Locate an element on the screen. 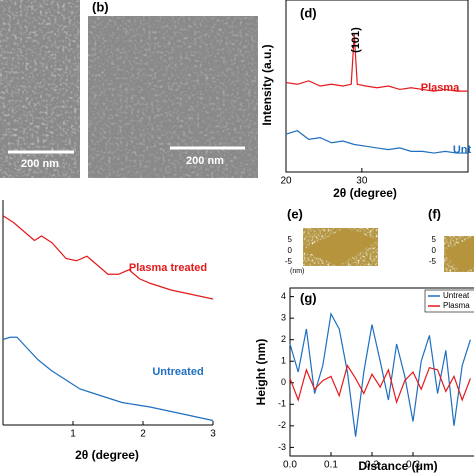  y-tick-label: -3 is located at coordinates (282, 447).